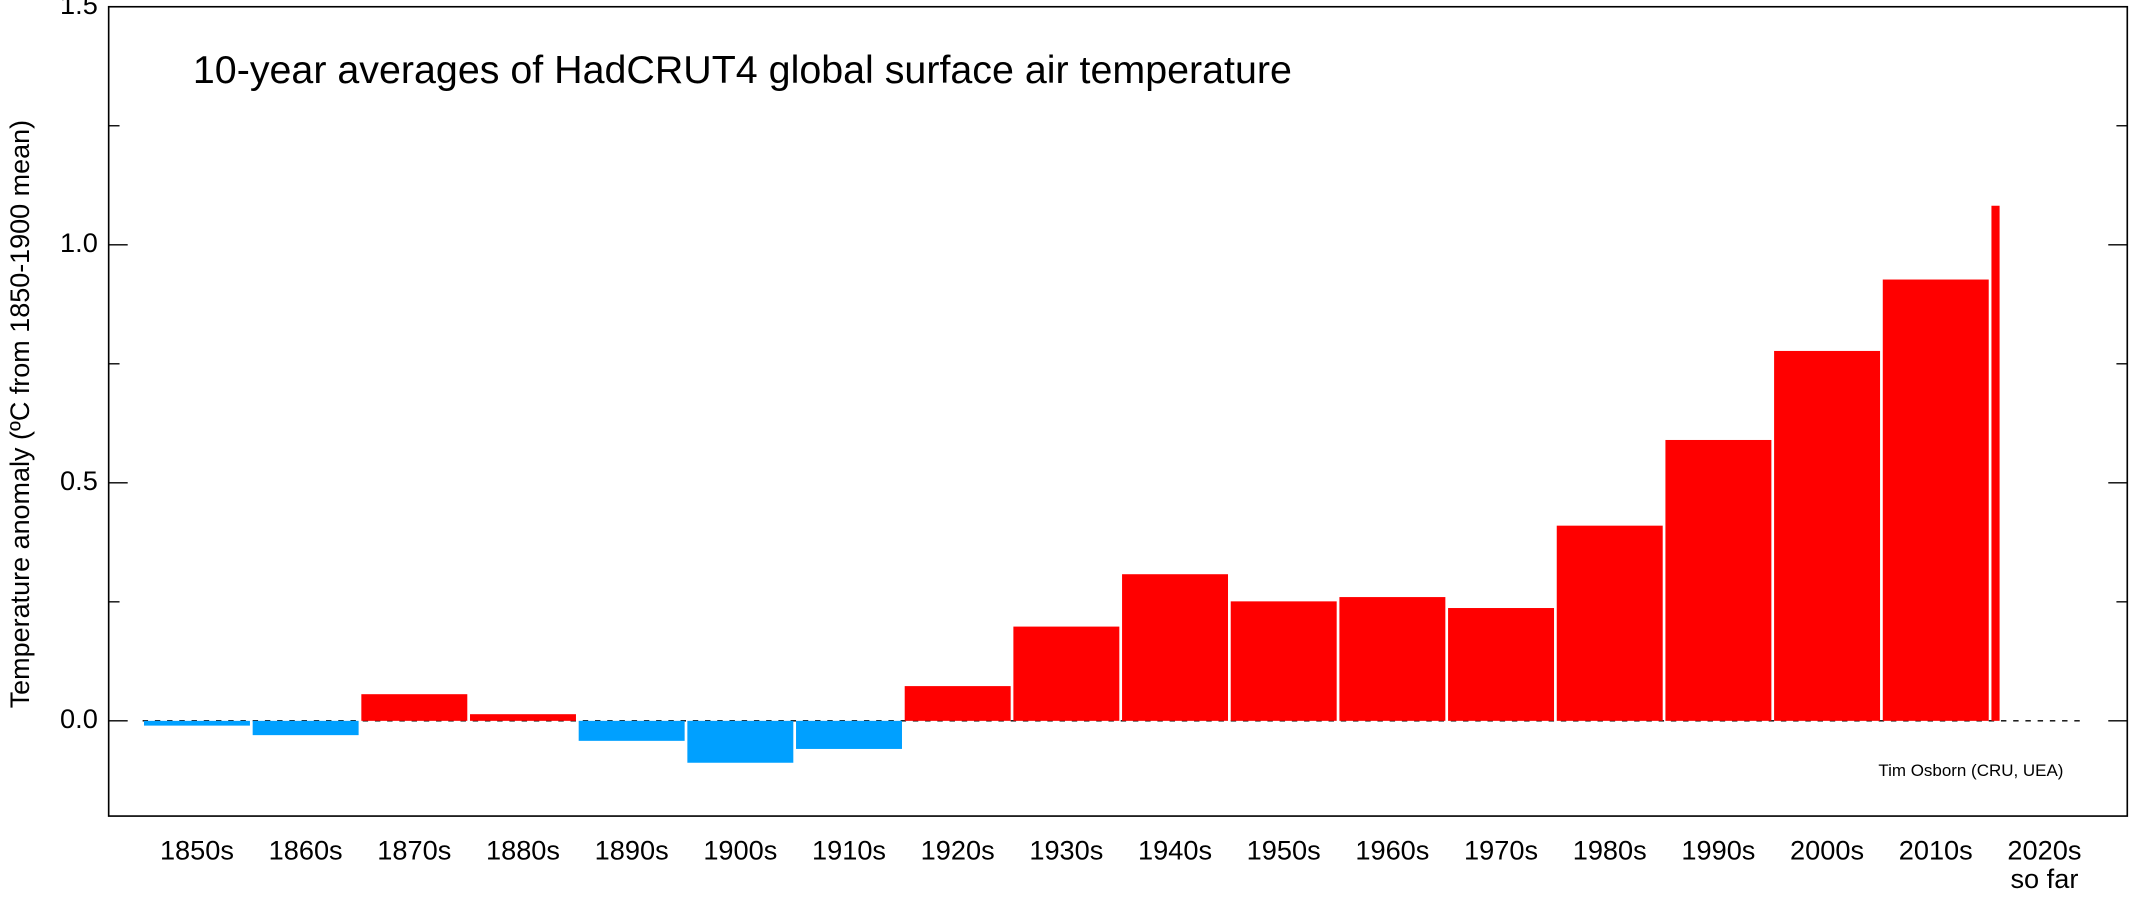 This screenshot has width=2130, height=897. Describe the element at coordinates (1610, 850) in the screenshot. I see `x-tick-label: 1980s` at that location.